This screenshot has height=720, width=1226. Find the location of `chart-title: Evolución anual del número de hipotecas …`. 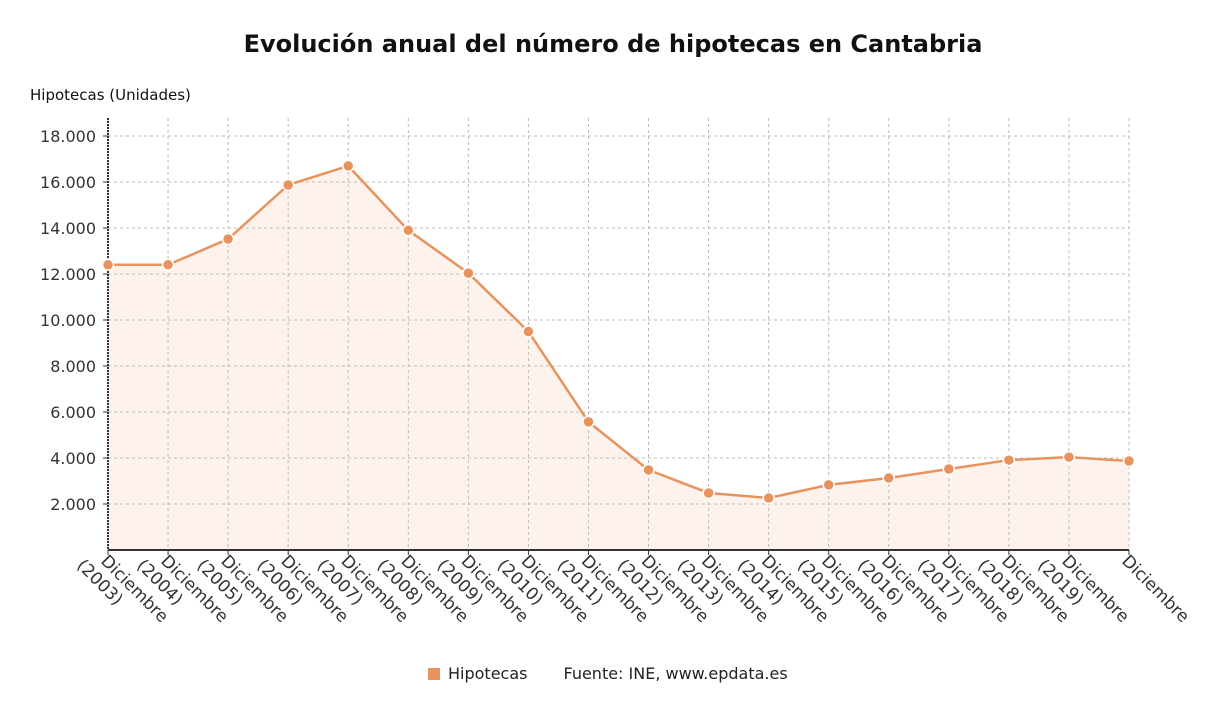

chart-title: Evolución anual del número de hipotecas … is located at coordinates (613, 44).